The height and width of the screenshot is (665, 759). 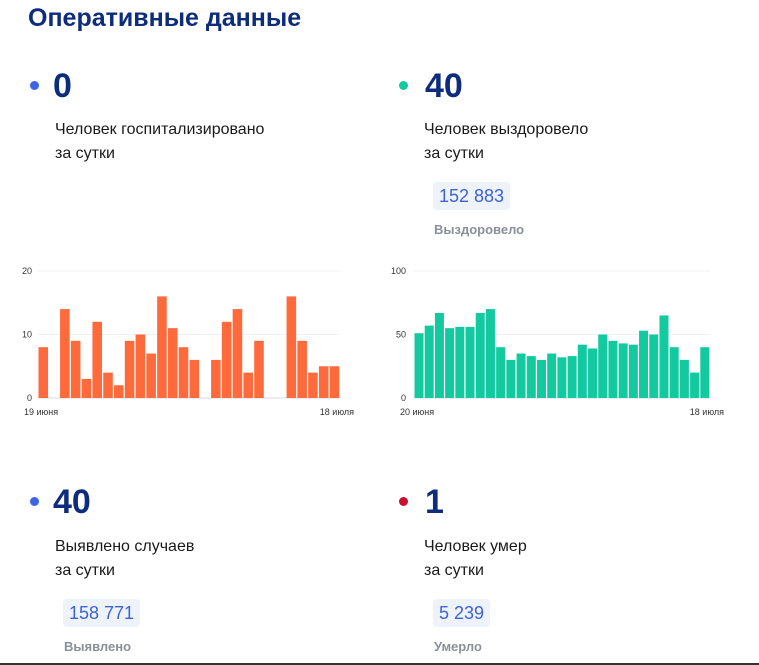 What do you see at coordinates (454, 570) in the screenshot?
I see `deaths-line2: за сутки` at bounding box center [454, 570].